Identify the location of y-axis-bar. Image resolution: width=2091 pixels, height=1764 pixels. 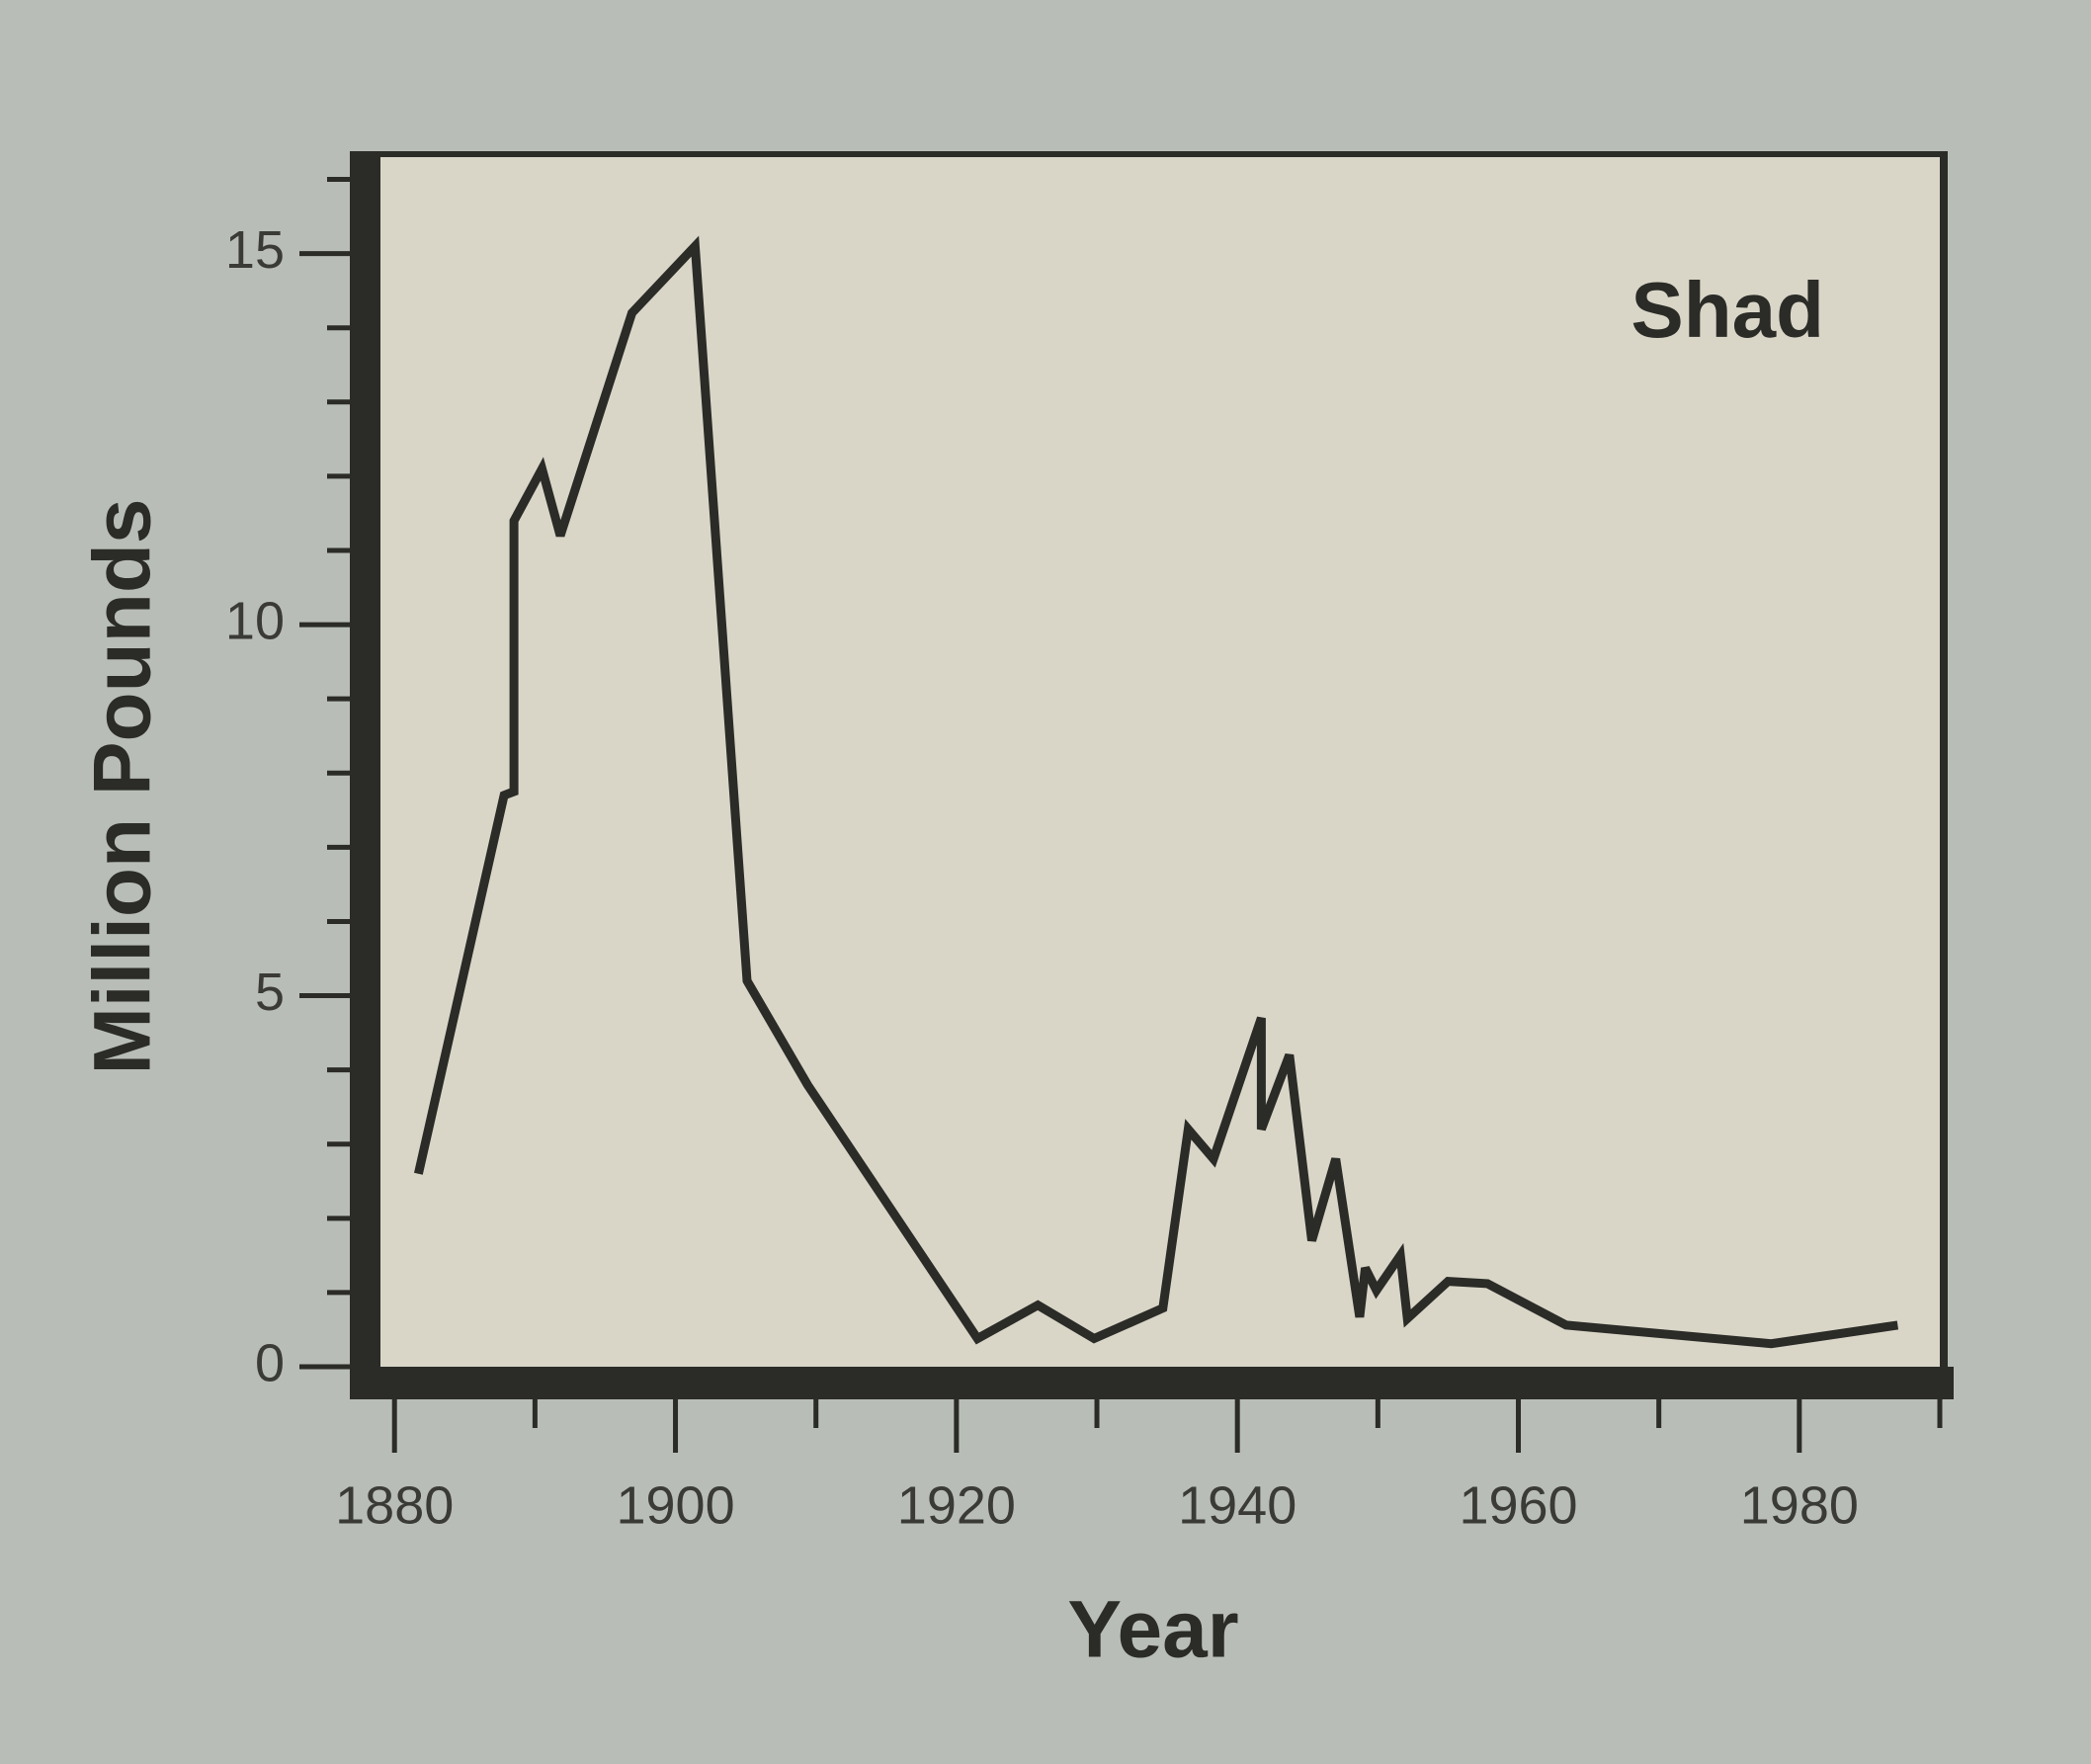
(365, 774).